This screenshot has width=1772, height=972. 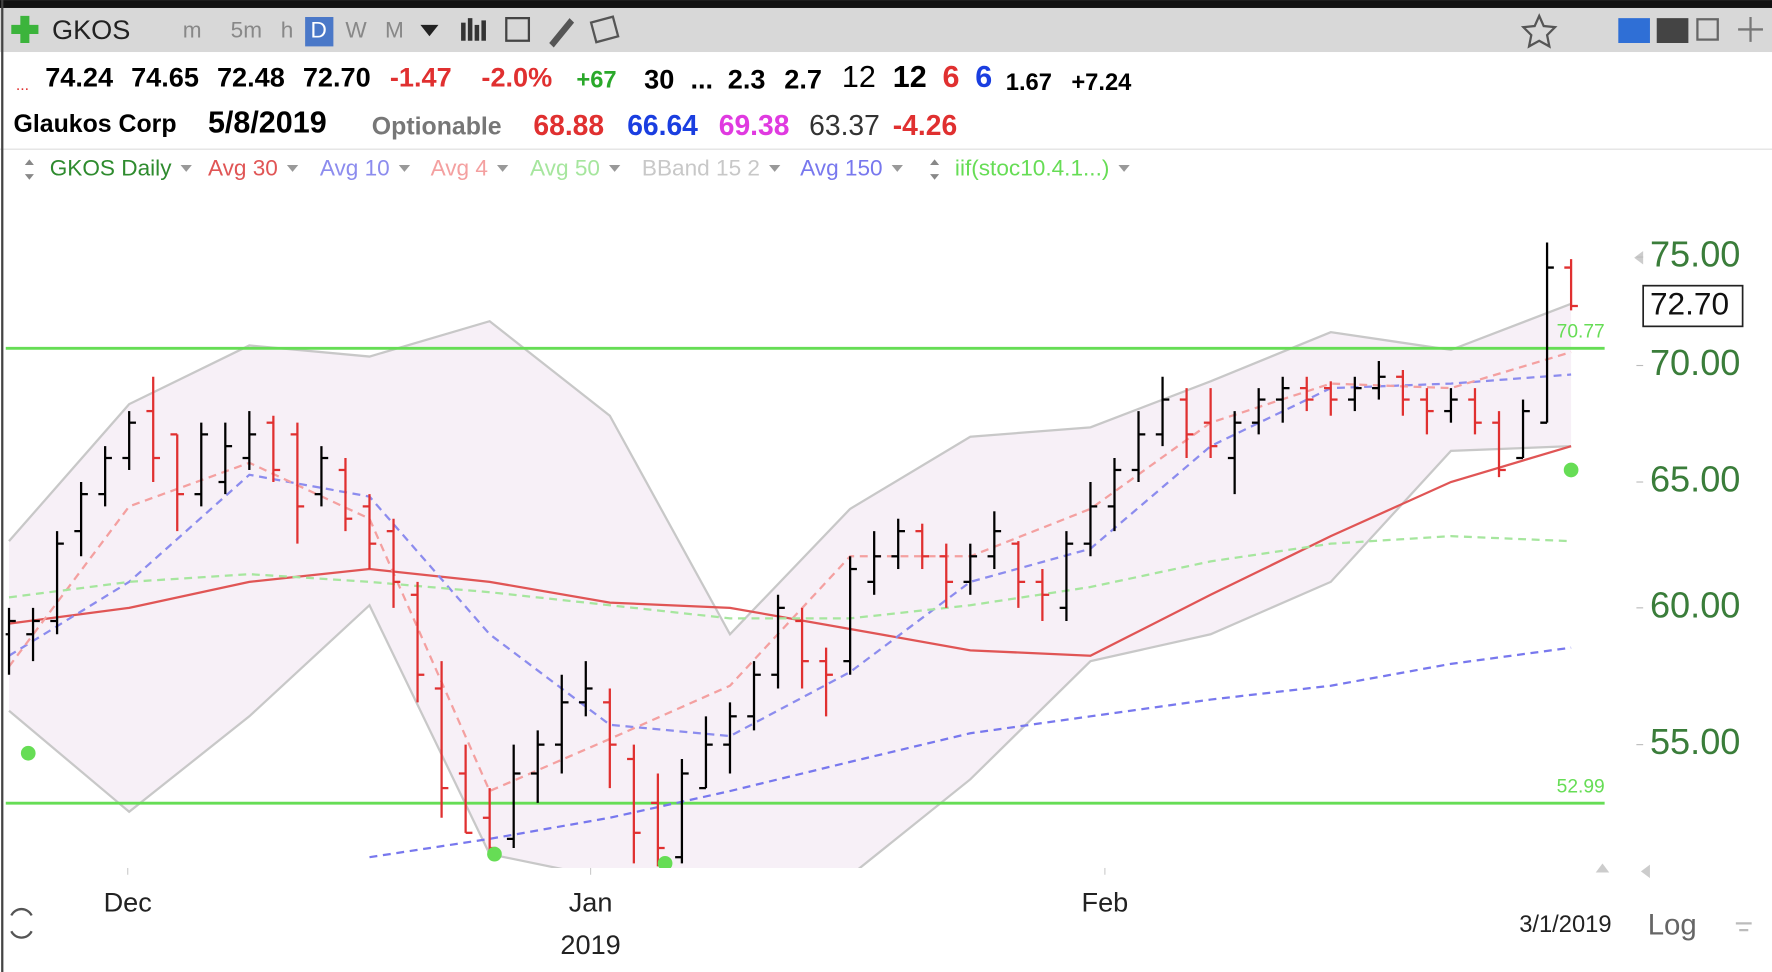 I want to click on bars-icon, so click(x=473, y=29).